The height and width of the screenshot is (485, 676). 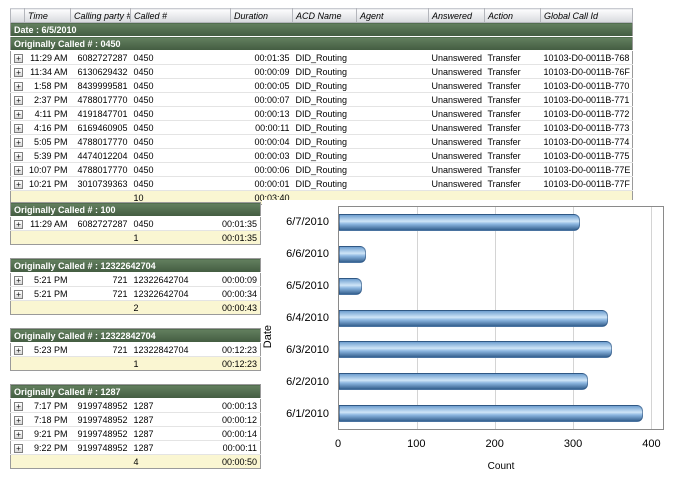 What do you see at coordinates (586, 113) in the screenshot?
I see `cell-global-call-id: 10103-D0-0011B-772` at bounding box center [586, 113].